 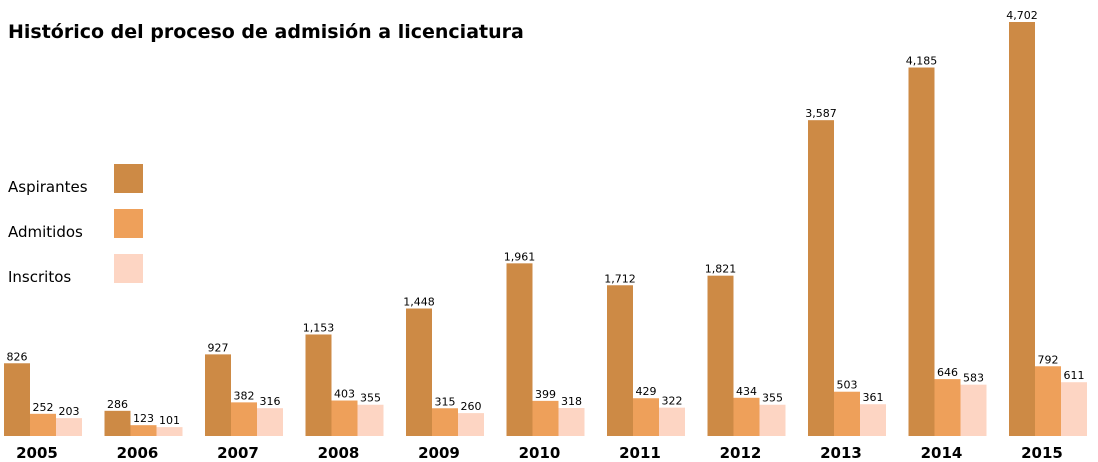 What do you see at coordinates (37, 453) in the screenshot?
I see `x-tick-label: 2005` at bounding box center [37, 453].